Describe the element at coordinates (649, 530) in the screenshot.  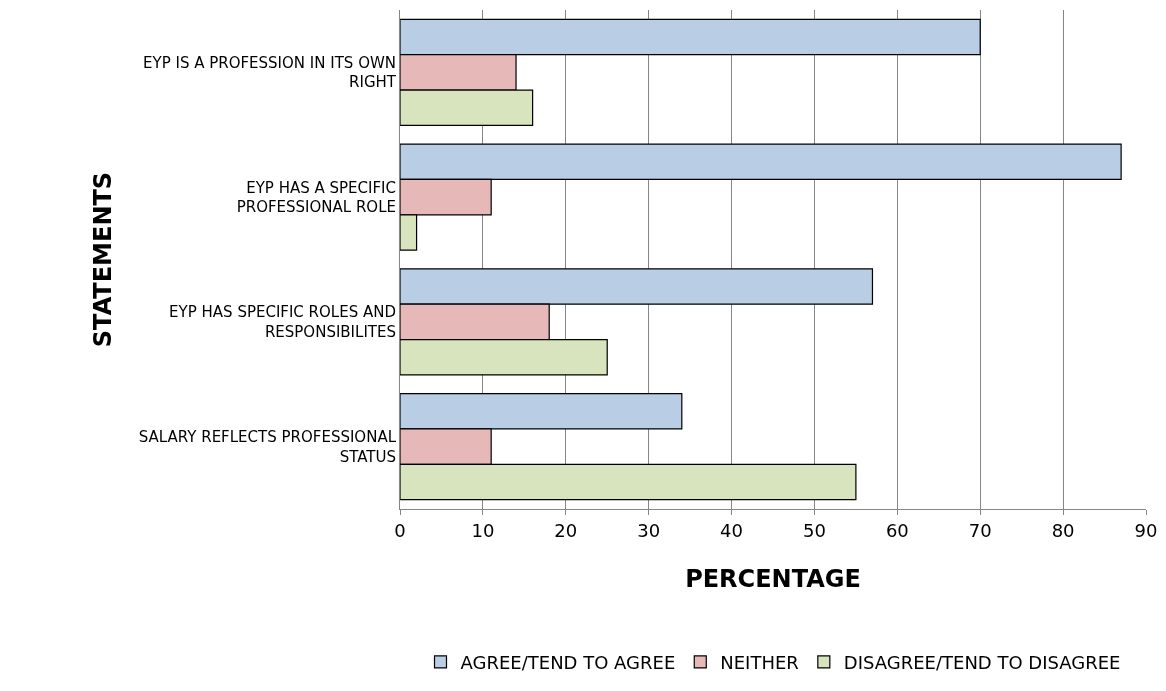
I see `x-tick-label: 30` at that location.